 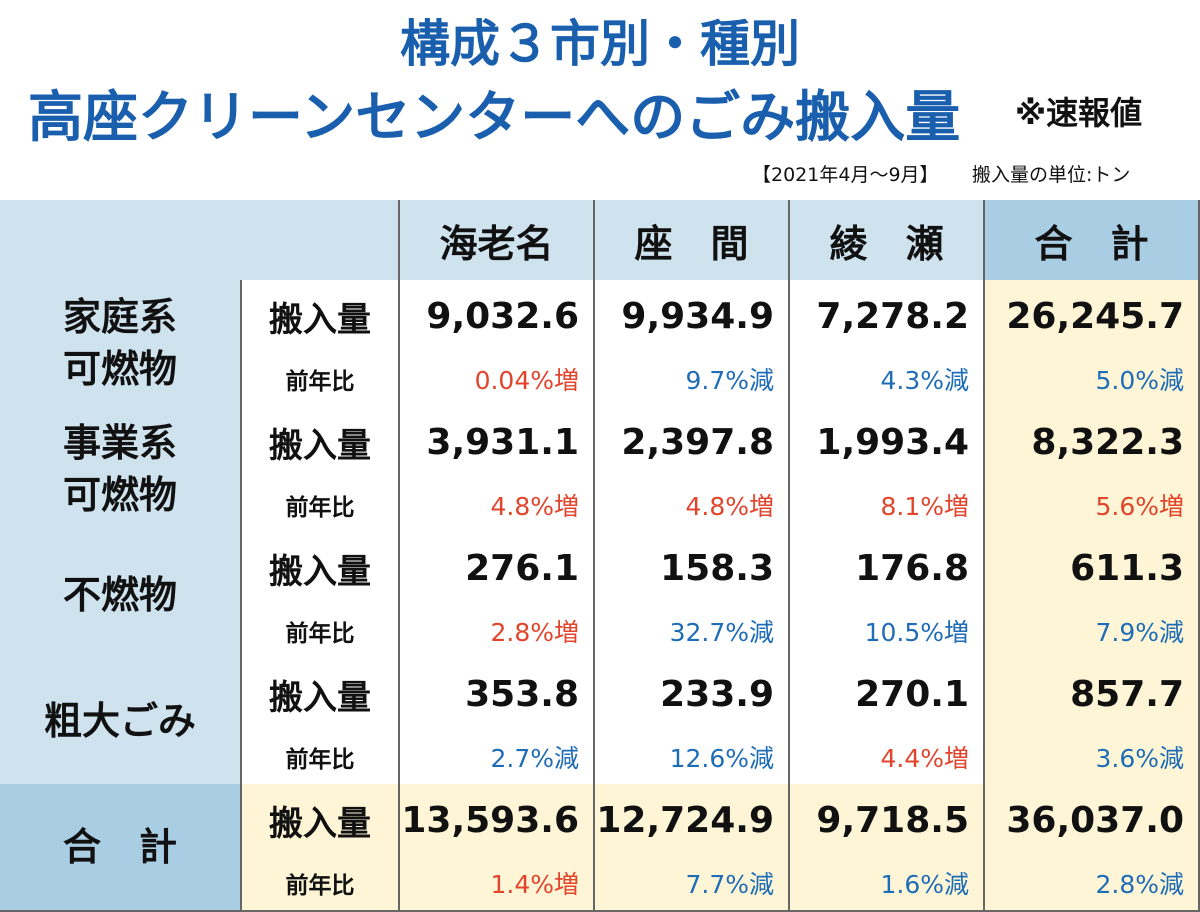 I want to click on amount: 9,032.6, so click(x=497, y=317).